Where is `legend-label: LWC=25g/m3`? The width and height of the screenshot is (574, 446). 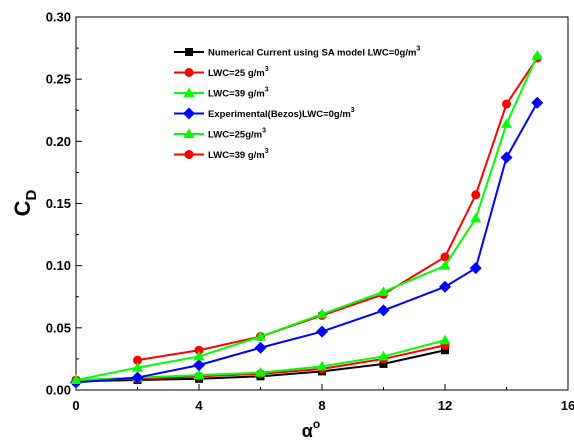
legend-label: LWC=25g/m3 is located at coordinates (237, 134).